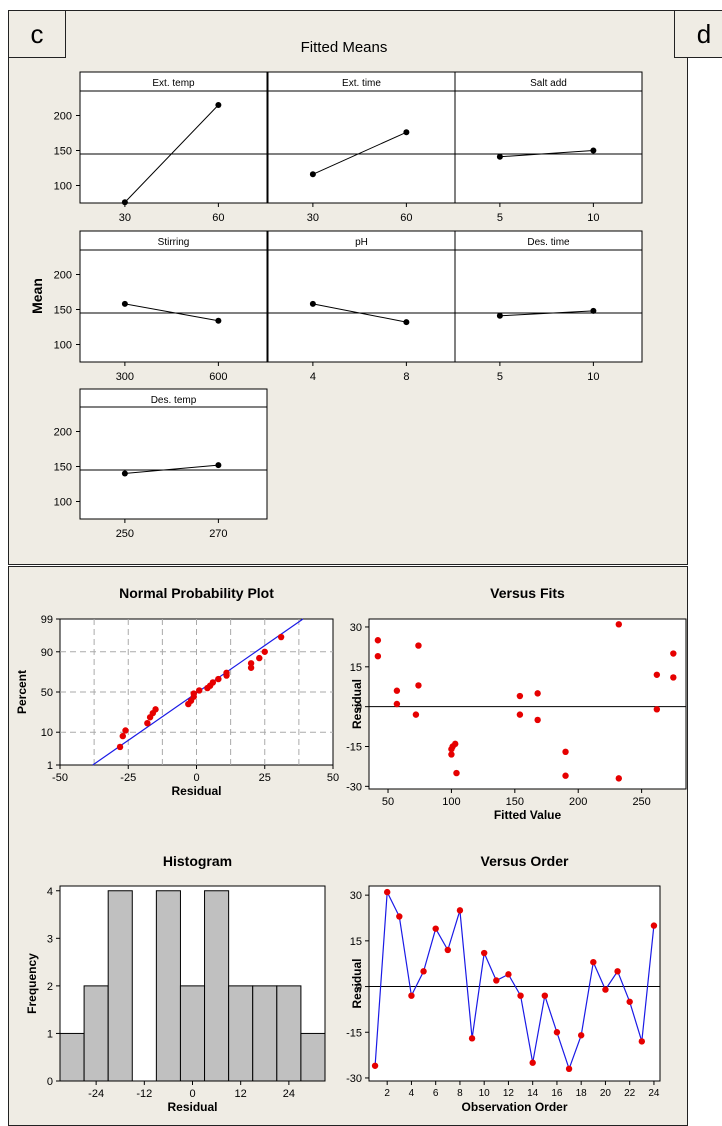 The width and height of the screenshot is (722, 1126). What do you see at coordinates (356, 896) in the screenshot?
I see `y-tick-label: 30` at bounding box center [356, 896].